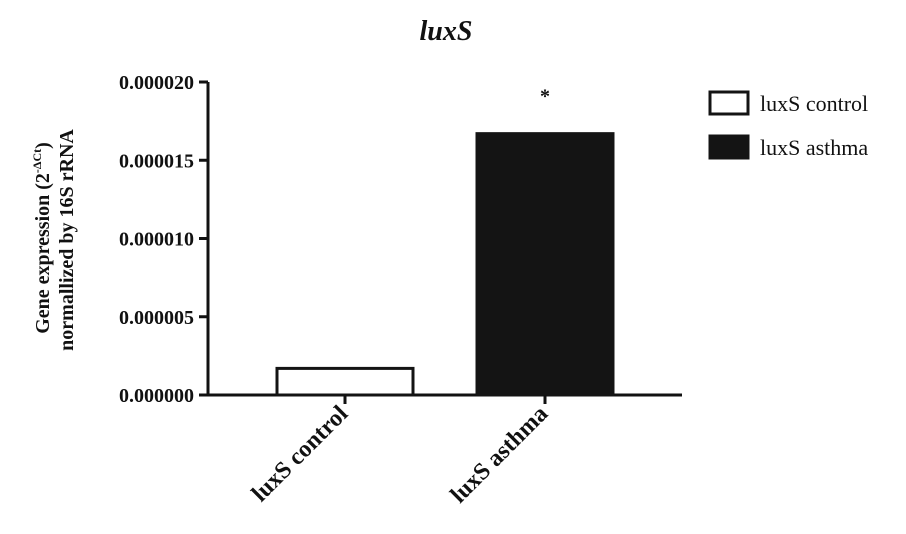 The width and height of the screenshot is (906, 534). Describe the element at coordinates (43, 253) in the screenshot. I see `y-axis-label-prefix: Gene expression (2` at that location.